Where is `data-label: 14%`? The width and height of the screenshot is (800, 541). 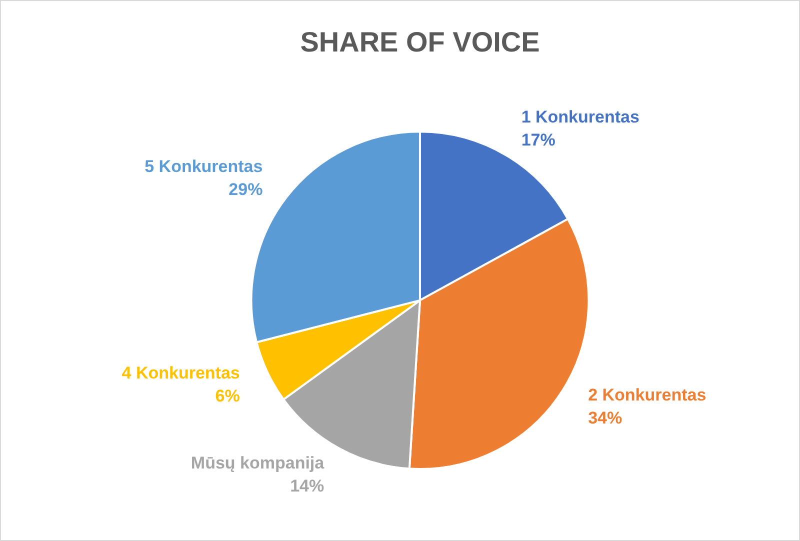 data-label: 14% is located at coordinates (307, 486).